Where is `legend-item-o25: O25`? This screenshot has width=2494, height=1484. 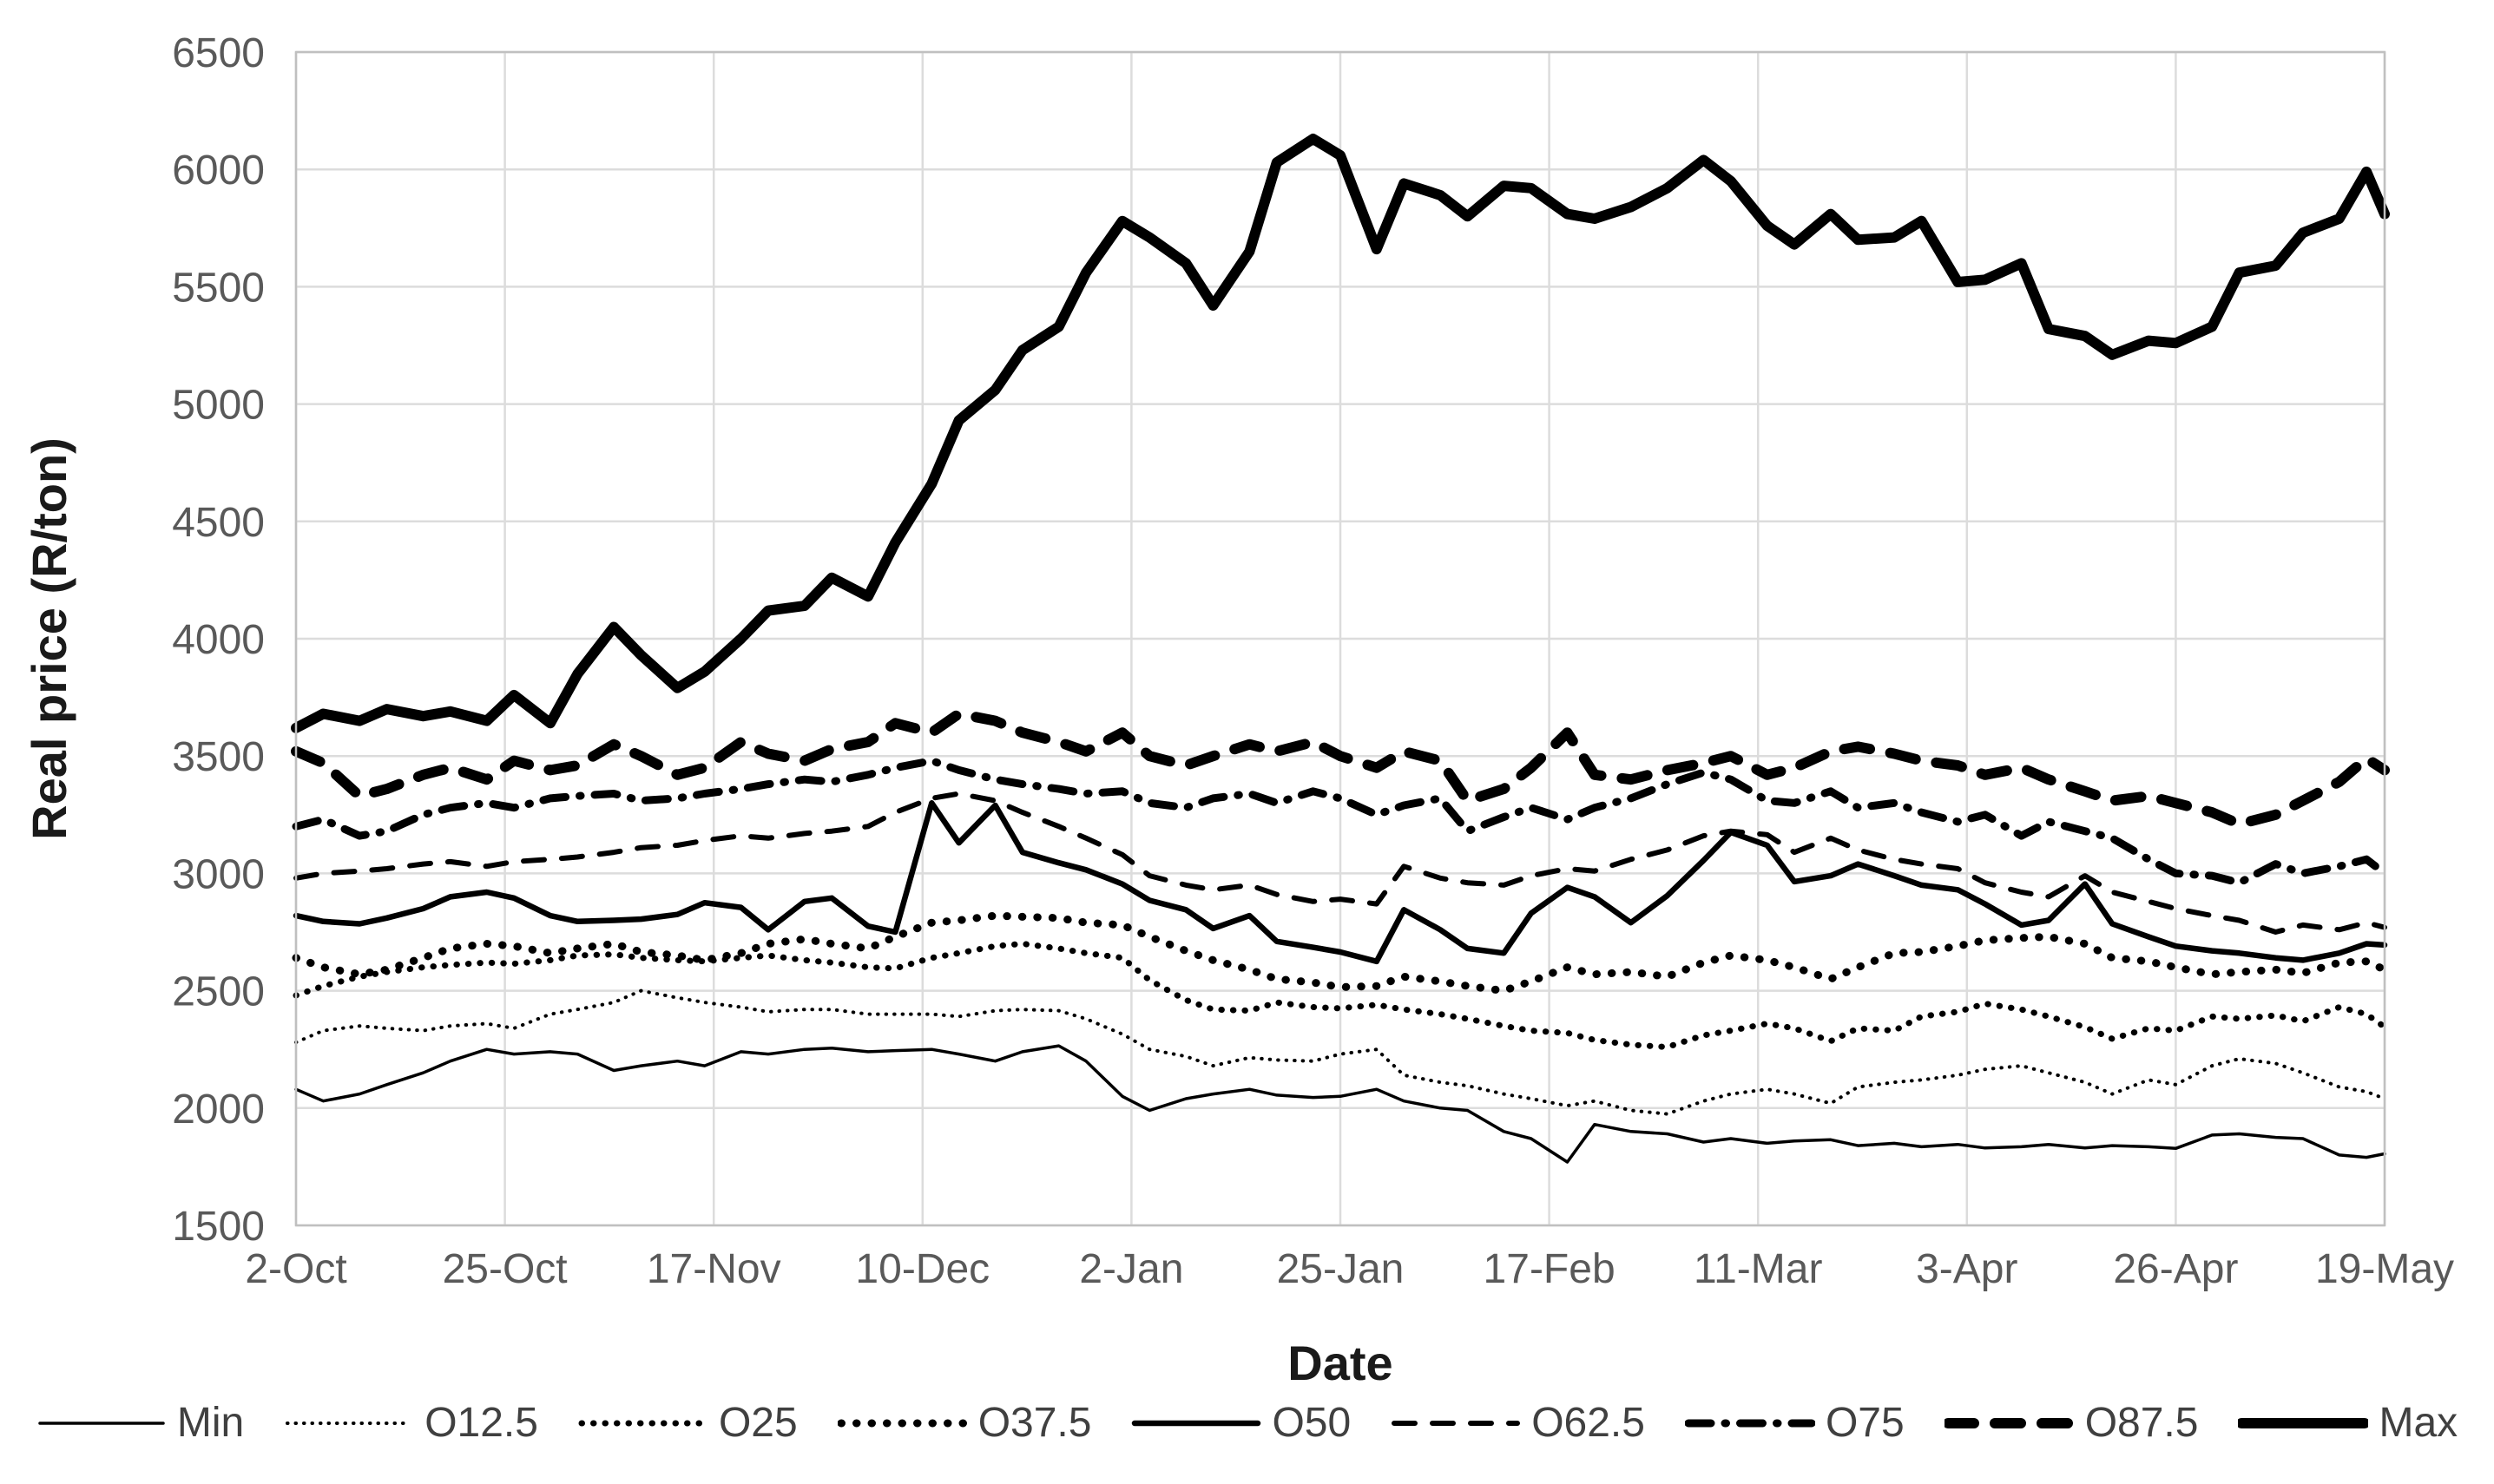 legend-item-o25: O25 is located at coordinates (688, 1423).